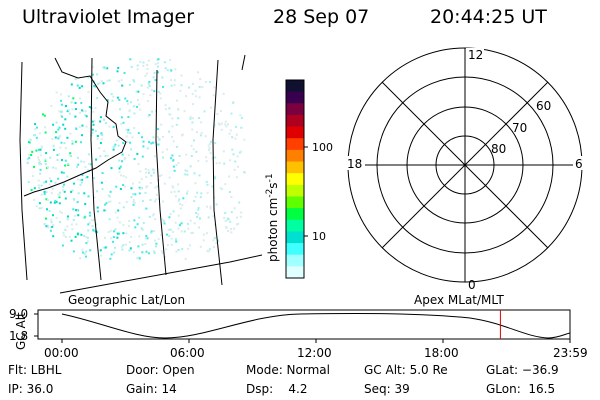 Image resolution: width=600 pixels, height=400 pixels. What do you see at coordinates (151, 389) in the screenshot?
I see `status-gain: Gain: 14` at bounding box center [151, 389].